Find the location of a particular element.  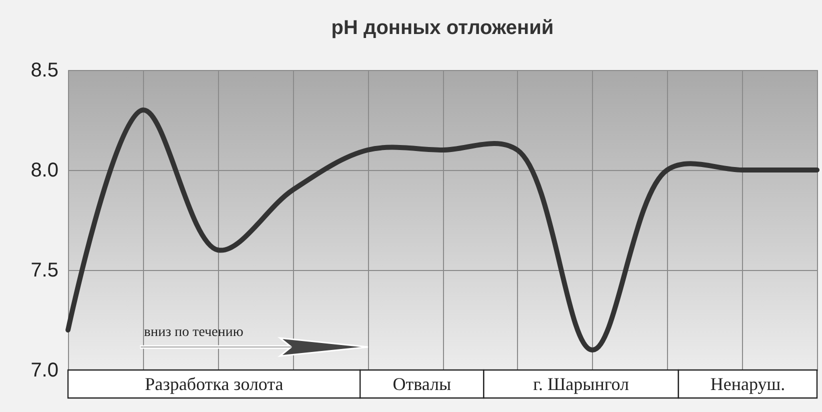

y-tick-label: 7.0 is located at coordinates (44, 371).